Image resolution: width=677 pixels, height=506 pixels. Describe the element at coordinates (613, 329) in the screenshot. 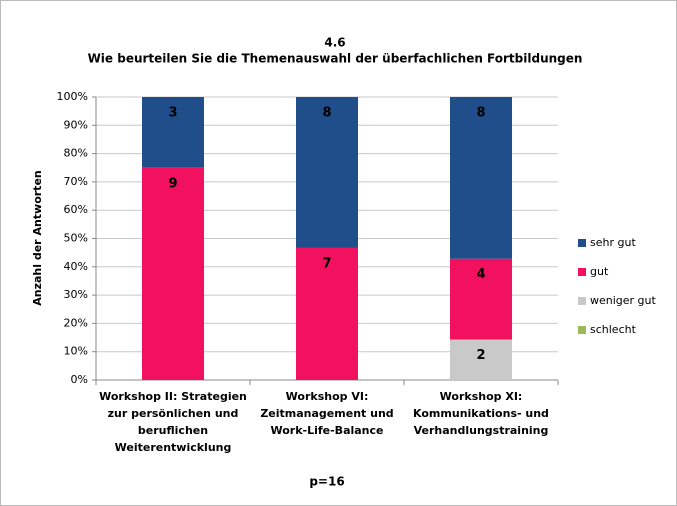

I see `legend-label: schlecht` at that location.